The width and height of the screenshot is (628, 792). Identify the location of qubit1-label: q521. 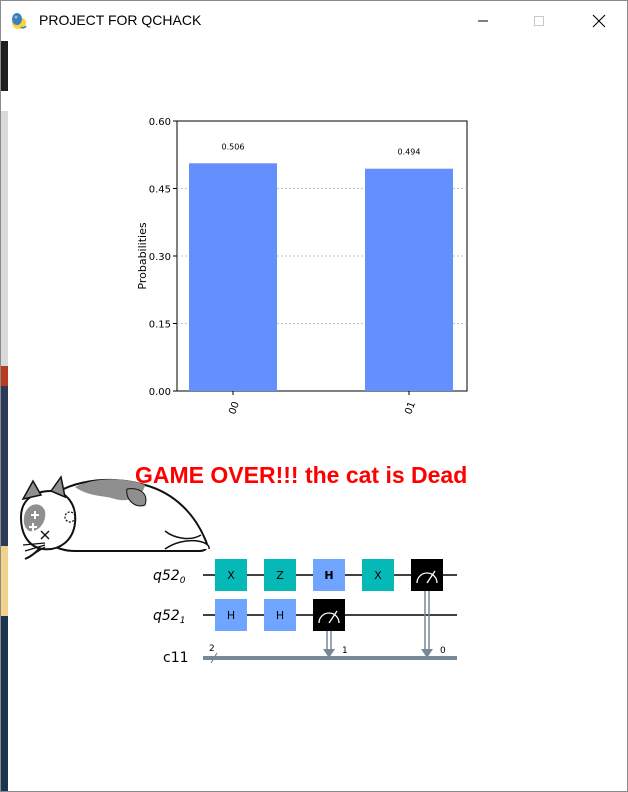
(169, 617).